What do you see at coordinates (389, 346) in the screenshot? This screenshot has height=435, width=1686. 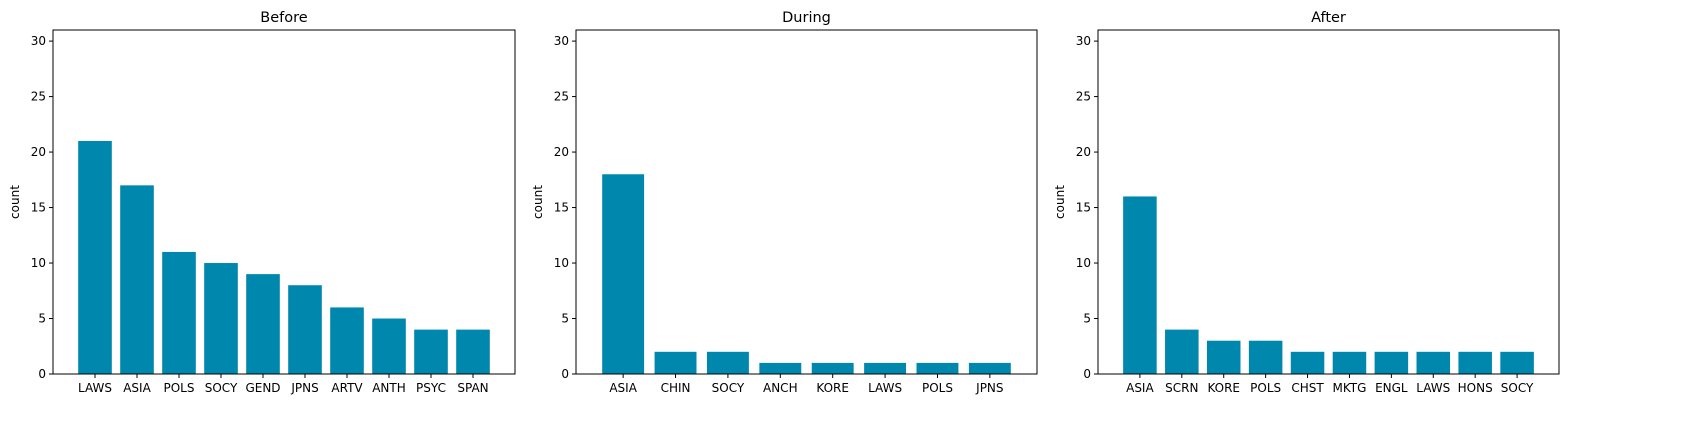 I see `bar-anth` at bounding box center [389, 346].